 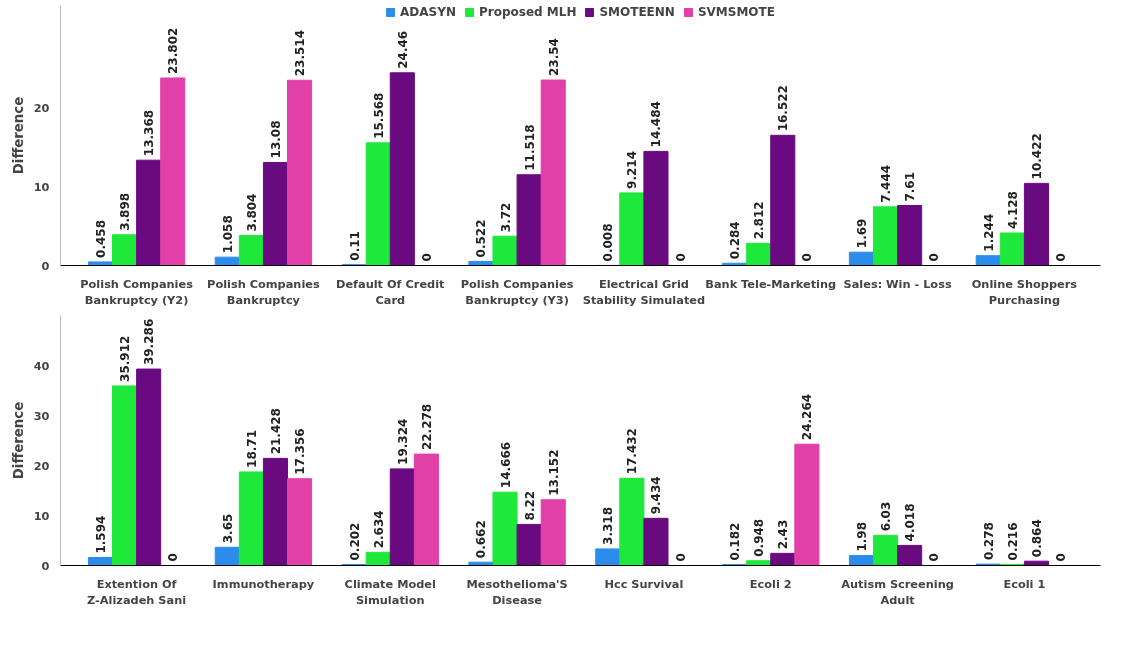 I want to click on data-label: 14.484, so click(x=656, y=124).